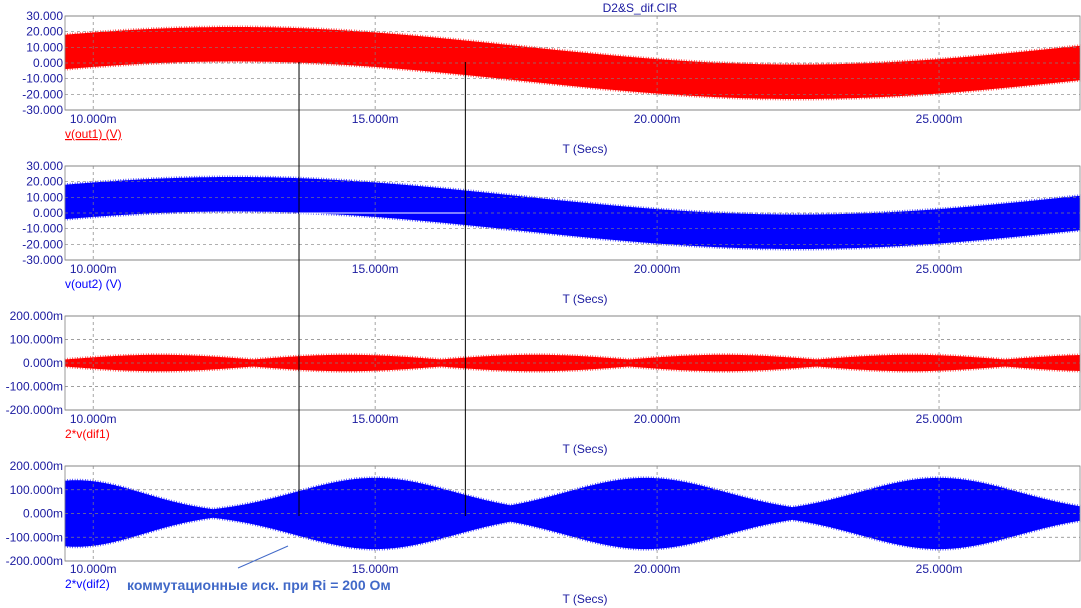 The height and width of the screenshot is (608, 1081). I want to click on trace-panel-dif1, so click(572, 363).